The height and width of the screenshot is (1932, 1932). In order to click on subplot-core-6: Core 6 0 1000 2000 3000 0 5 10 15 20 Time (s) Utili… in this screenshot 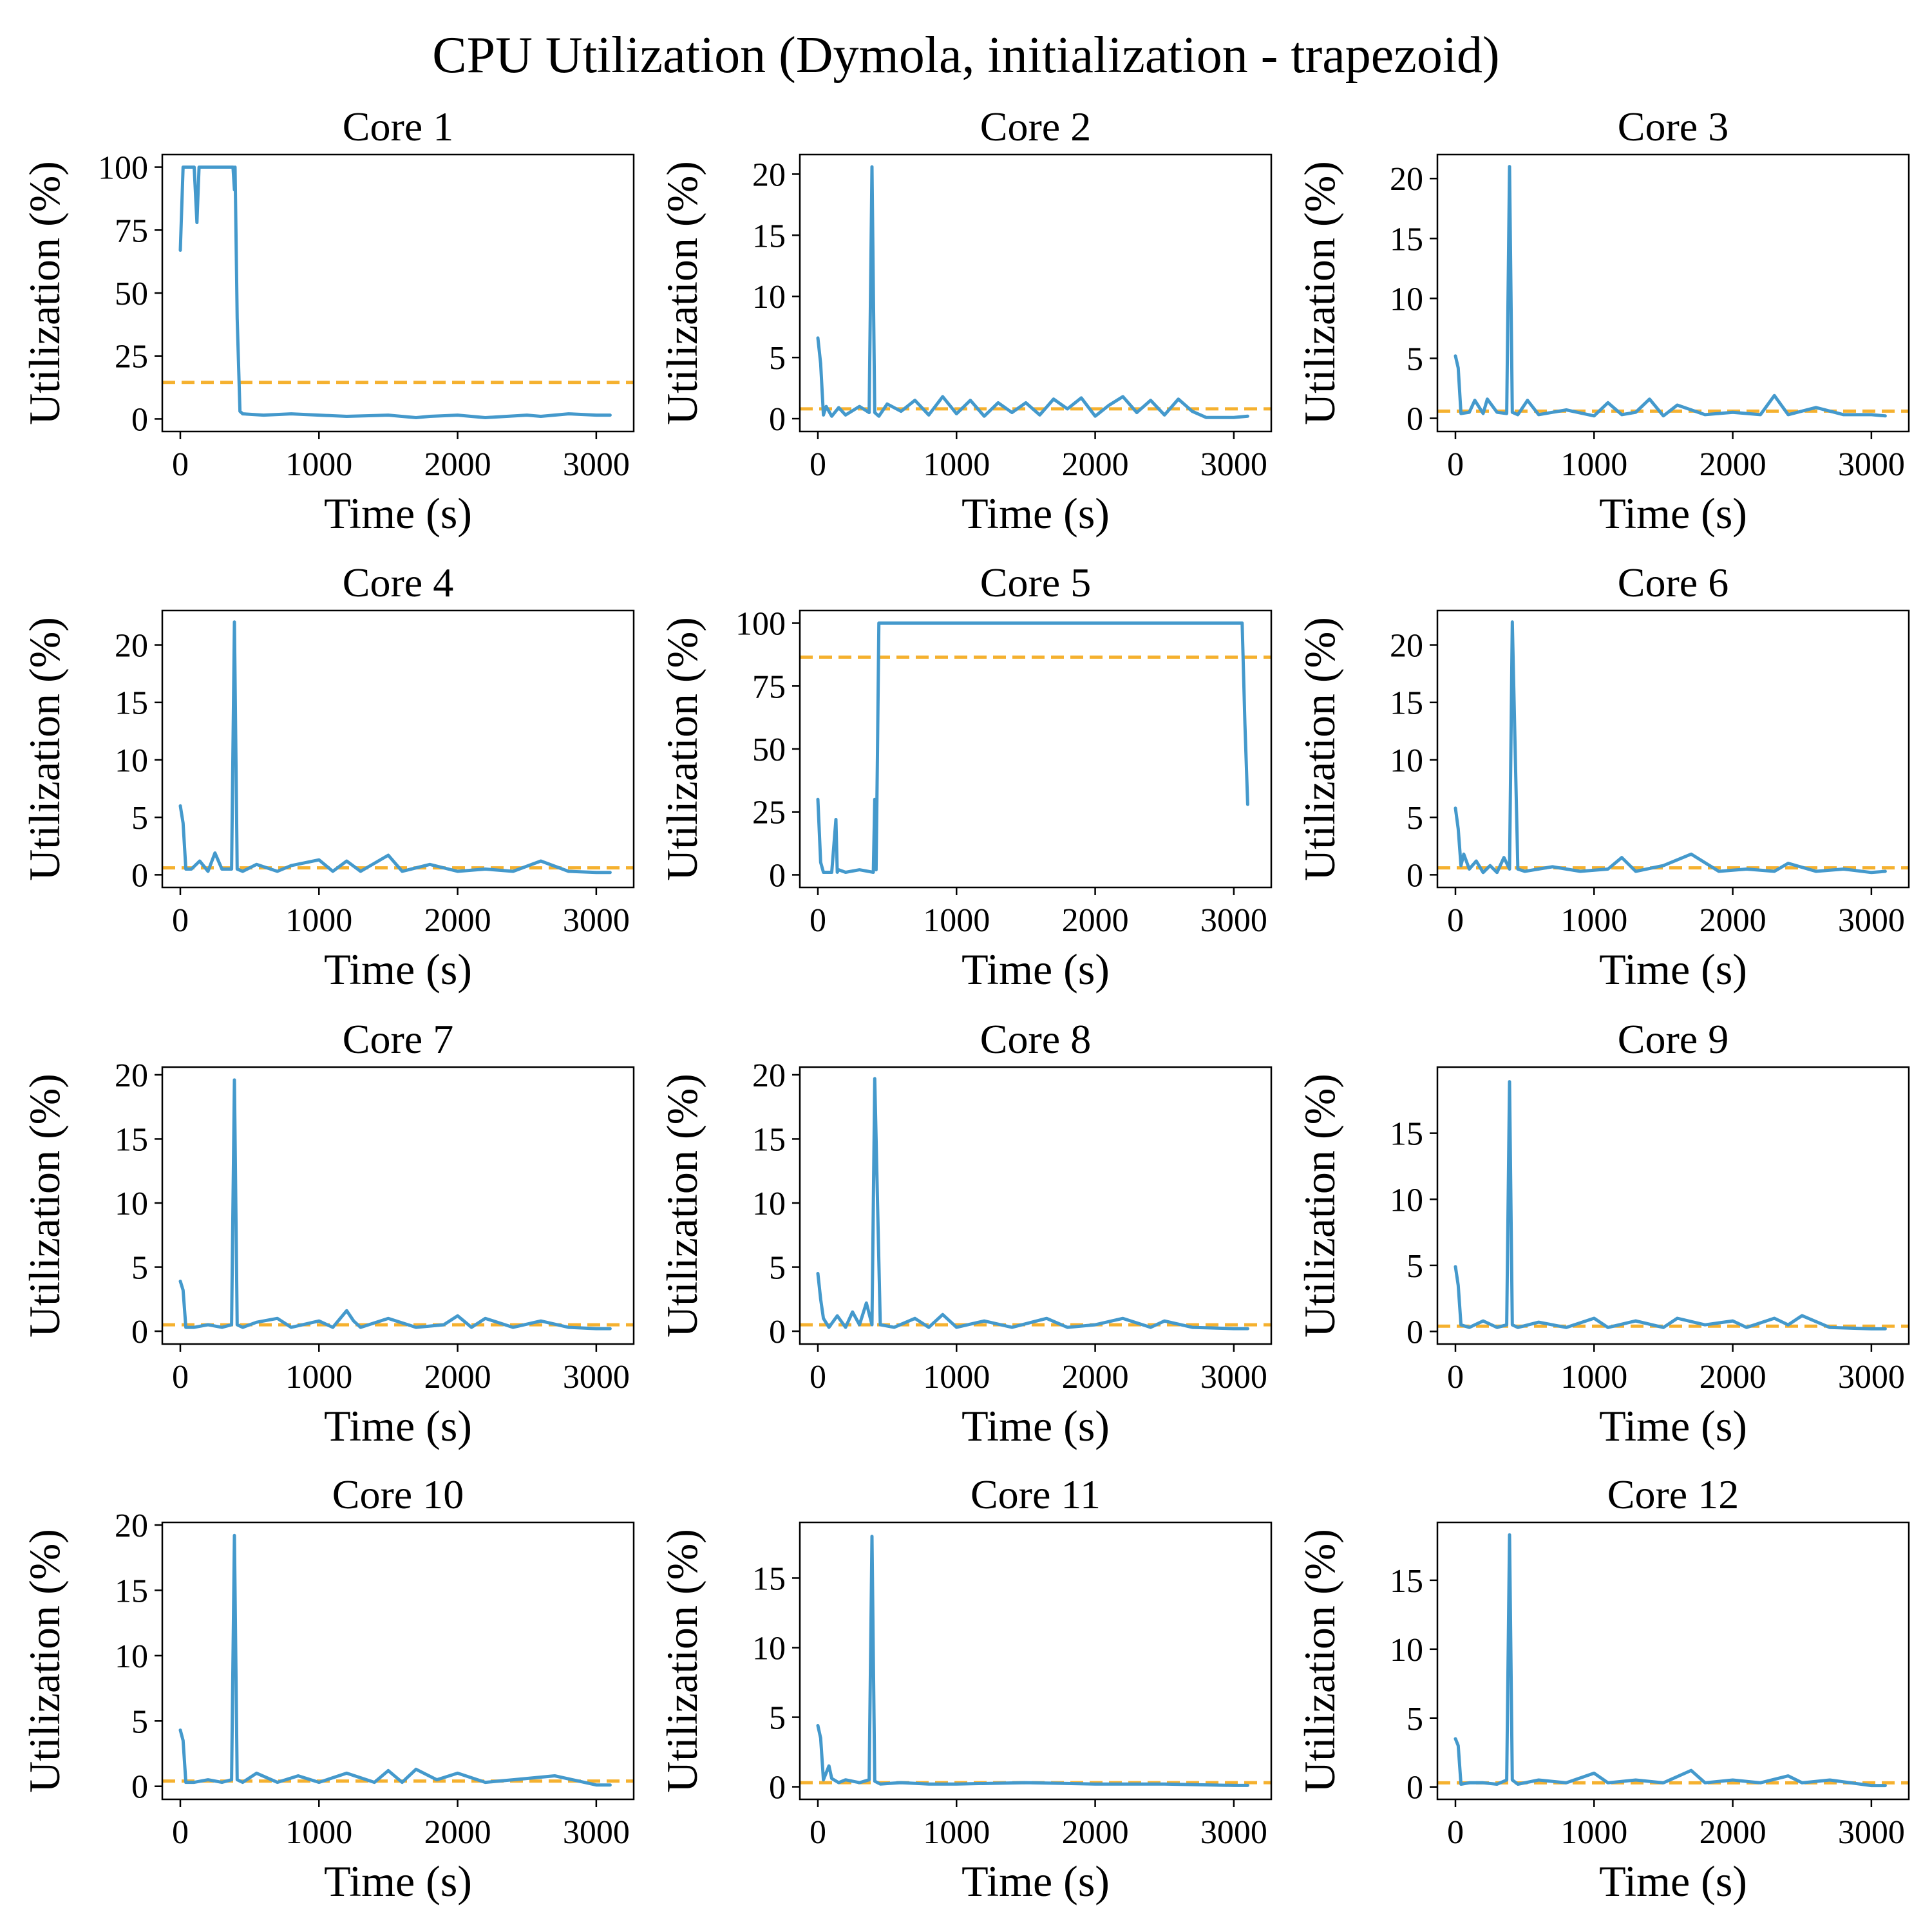, I will do `click(1603, 777)`.